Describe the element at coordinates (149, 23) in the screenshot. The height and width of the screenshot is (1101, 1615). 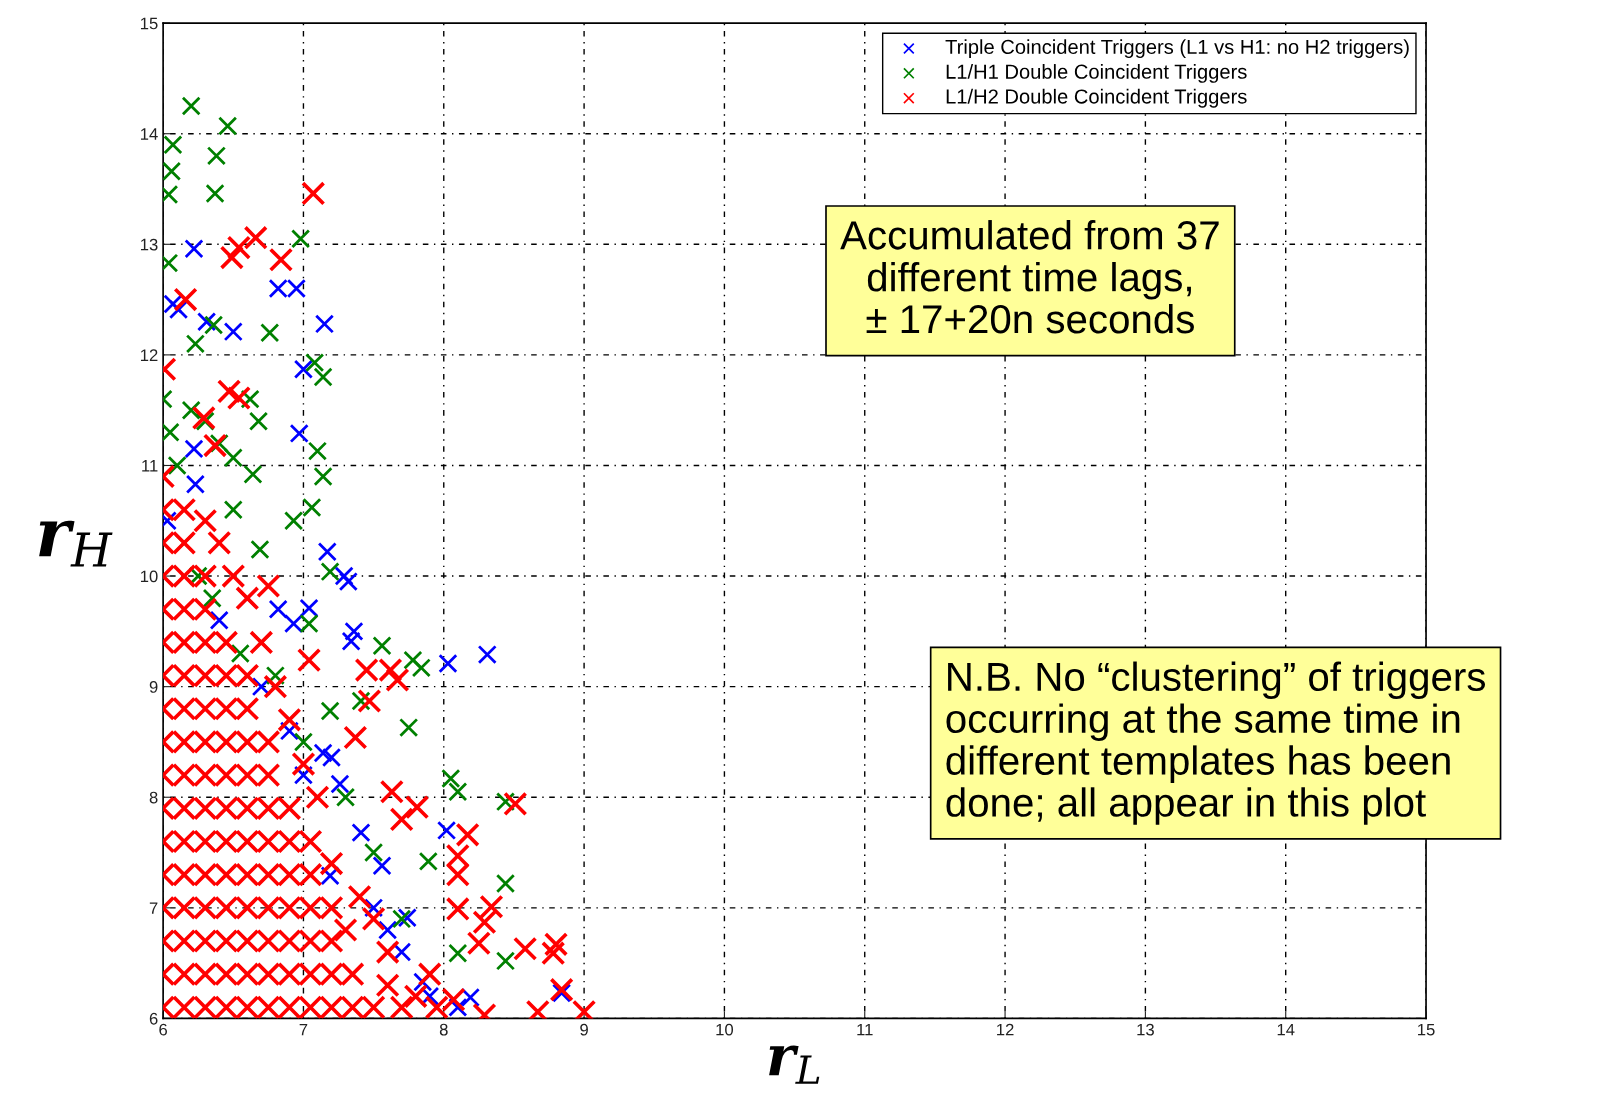
I see `y-tick-label: 15` at that location.